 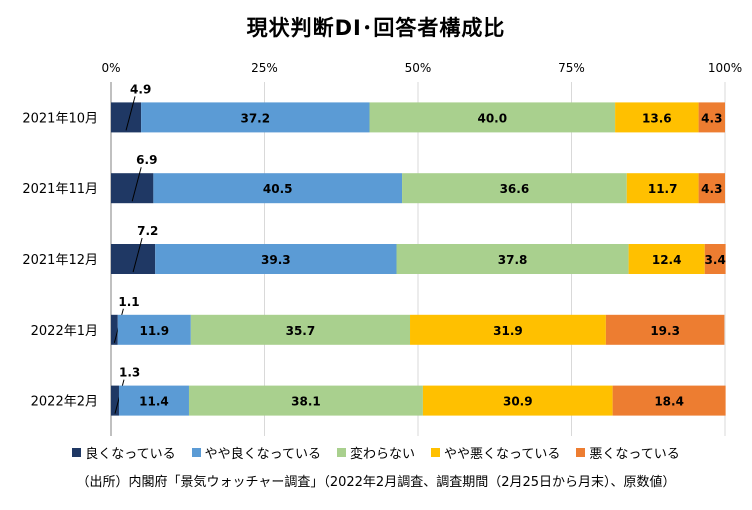 I want to click on legend-item: 良くなっている, so click(x=124, y=452).